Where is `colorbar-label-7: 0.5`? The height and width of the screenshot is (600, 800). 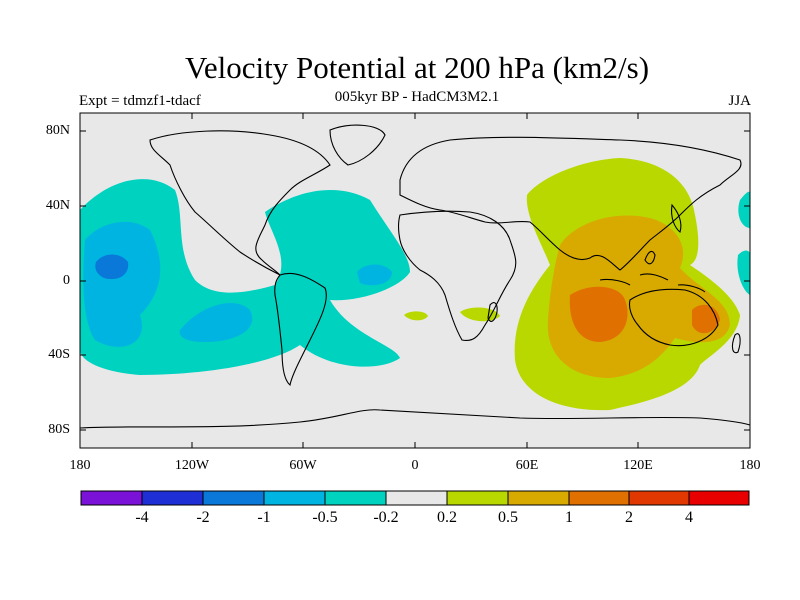 colorbar-label-7: 0.5 is located at coordinates (508, 517).